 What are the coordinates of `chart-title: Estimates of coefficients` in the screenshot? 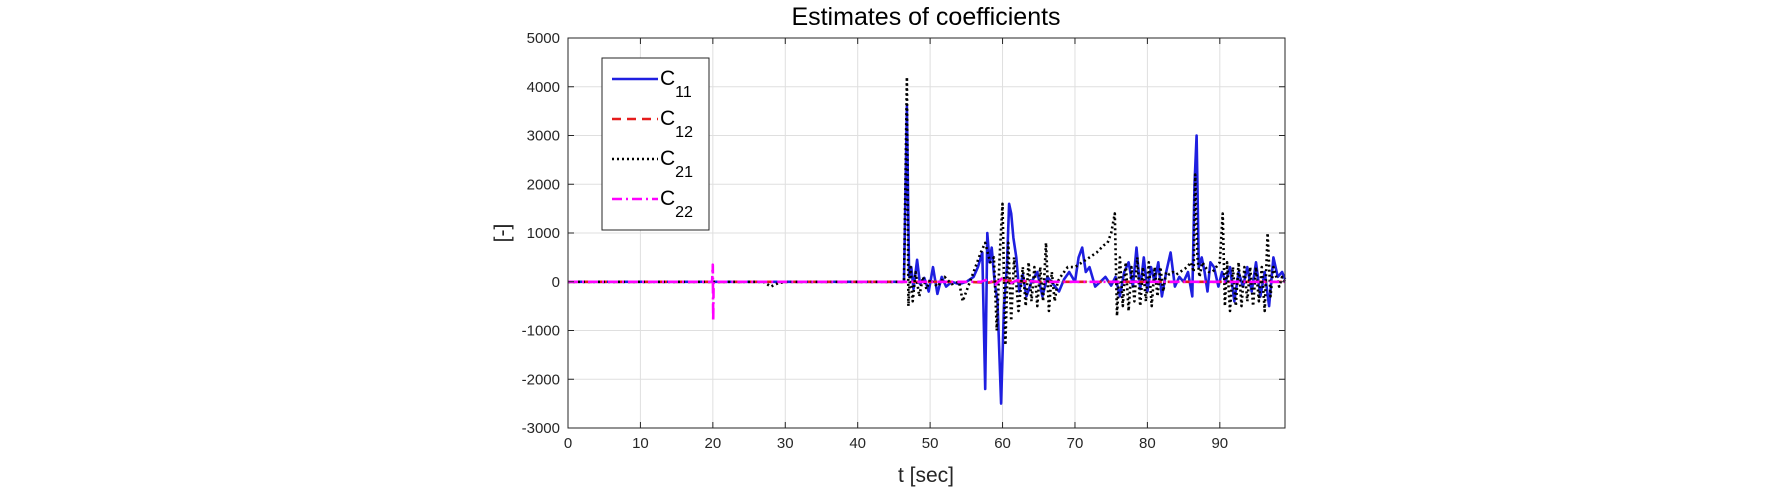 It's located at (925, 17).